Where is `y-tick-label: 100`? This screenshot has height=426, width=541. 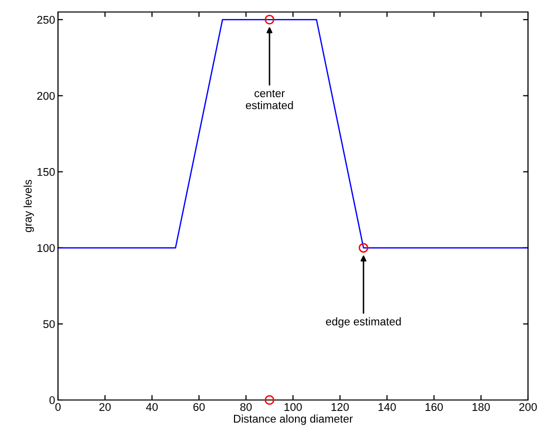 y-tick-label: 100 is located at coordinates (46, 248).